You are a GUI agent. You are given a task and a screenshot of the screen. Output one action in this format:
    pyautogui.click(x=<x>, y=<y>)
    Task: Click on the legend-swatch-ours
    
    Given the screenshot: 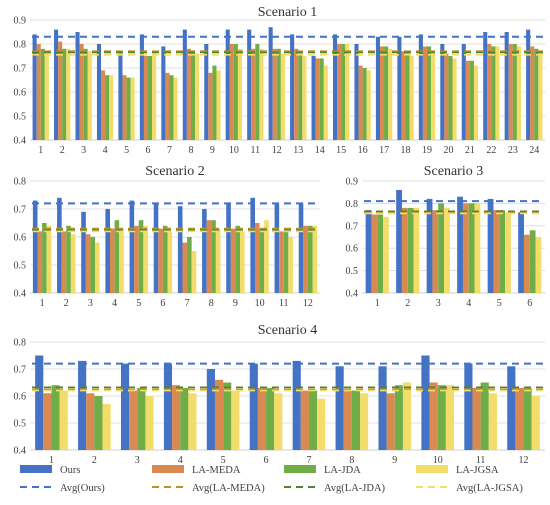 What is the action you would take?
    pyautogui.click(x=36, y=469)
    